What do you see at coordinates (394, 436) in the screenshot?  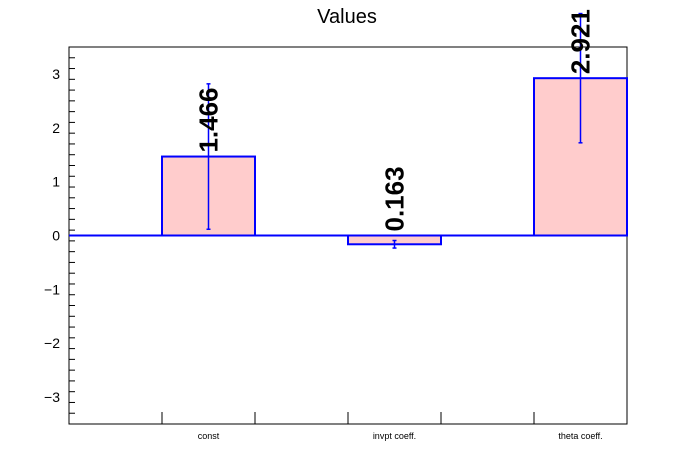 I see `category-label: invpt coeff.` at bounding box center [394, 436].